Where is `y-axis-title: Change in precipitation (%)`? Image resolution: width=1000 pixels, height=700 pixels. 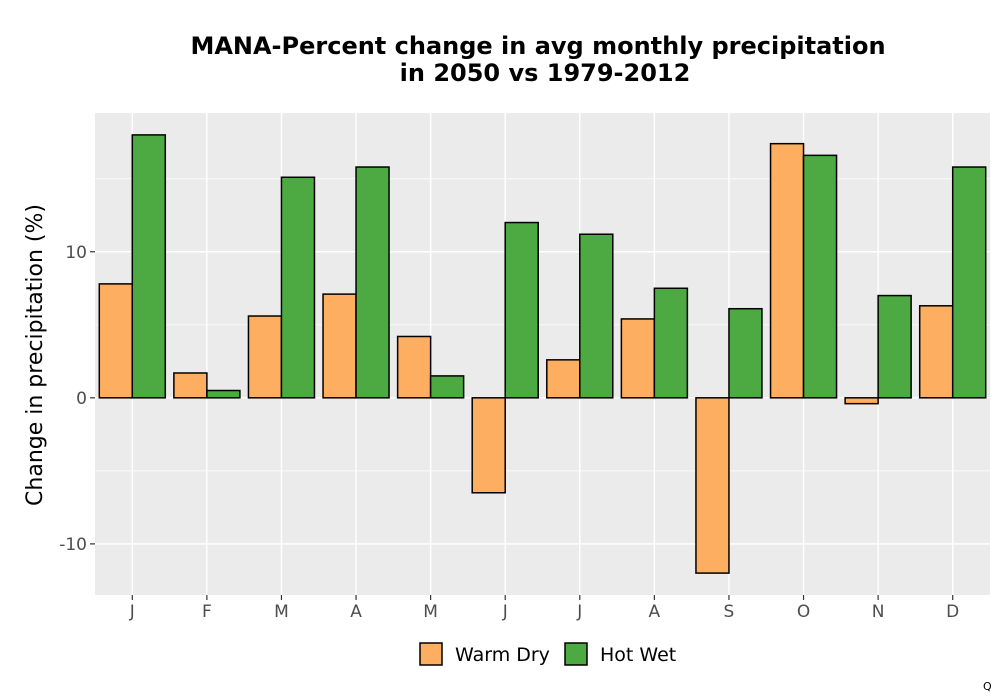 y-axis-title: Change in precipitation (%) is located at coordinates (35, 355).